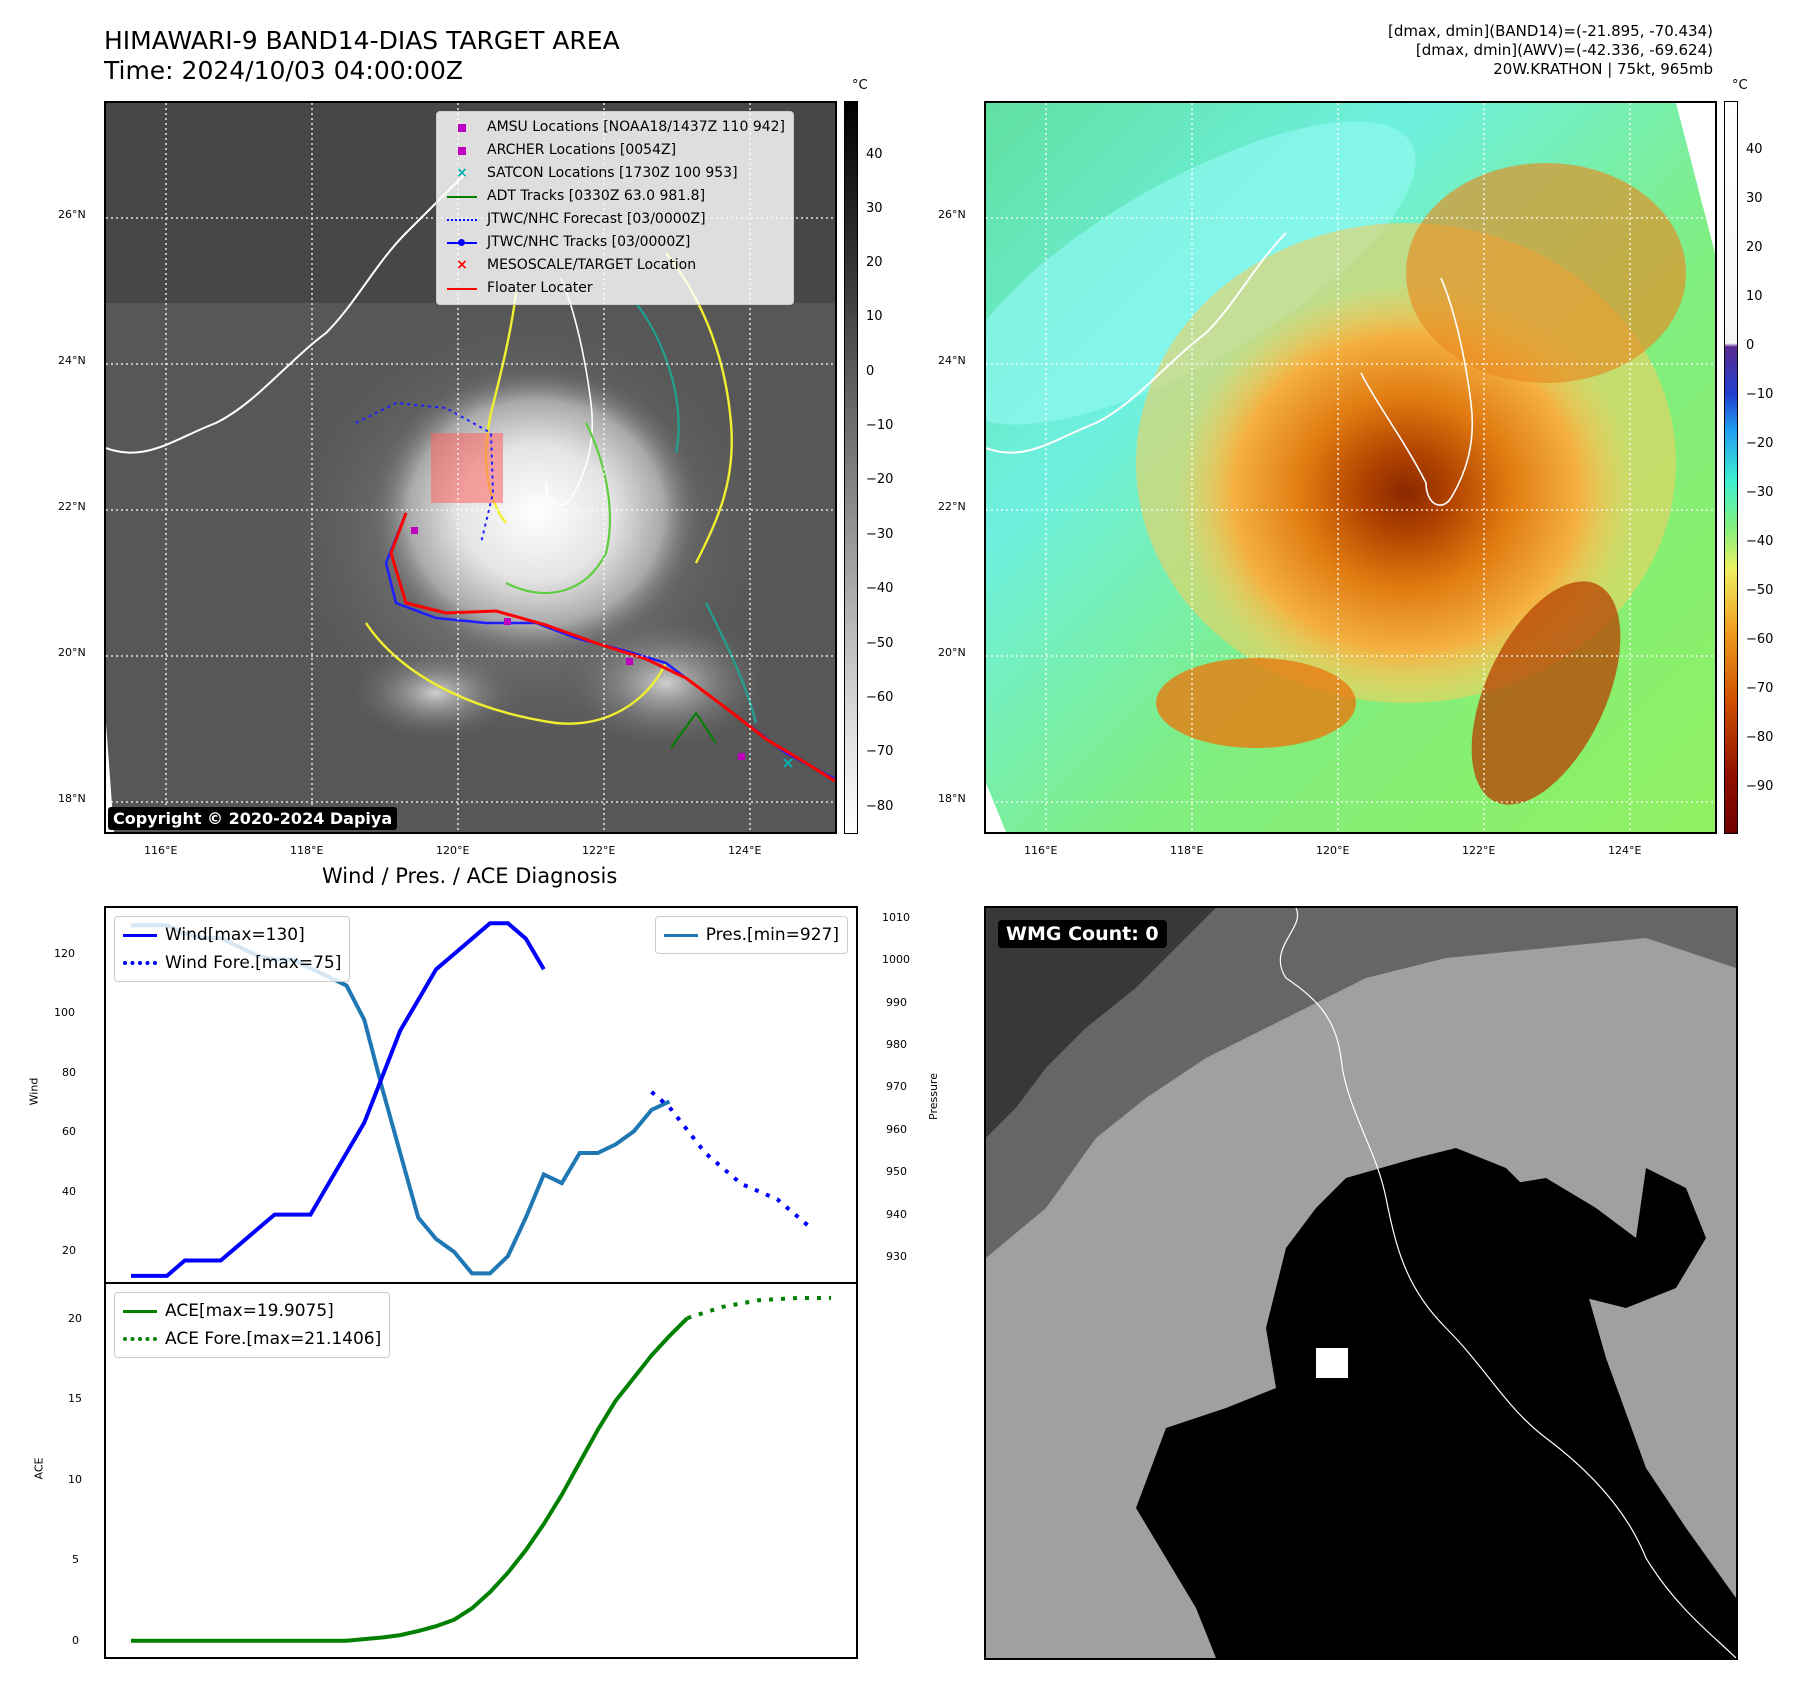 Image resolution: width=1797 pixels, height=1690 pixels. What do you see at coordinates (232, 935) in the screenshot?
I see `legend-item-wind: Wind[max=130]` at bounding box center [232, 935].